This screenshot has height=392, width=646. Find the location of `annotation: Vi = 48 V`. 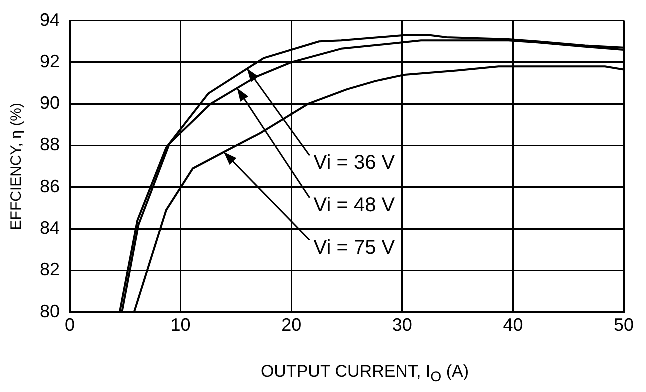

annotation: Vi = 48 V is located at coordinates (355, 205).